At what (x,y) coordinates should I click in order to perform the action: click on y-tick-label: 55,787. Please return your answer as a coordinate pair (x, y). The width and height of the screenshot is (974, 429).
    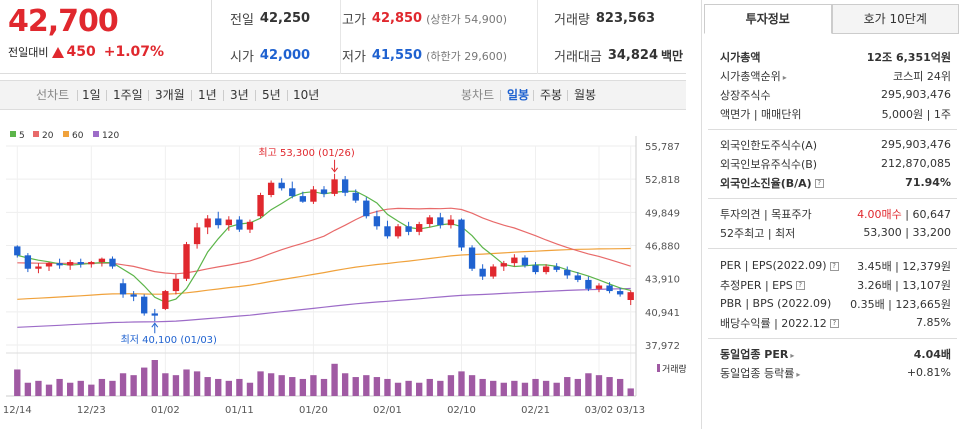
    Looking at the image, I should click on (662, 147).